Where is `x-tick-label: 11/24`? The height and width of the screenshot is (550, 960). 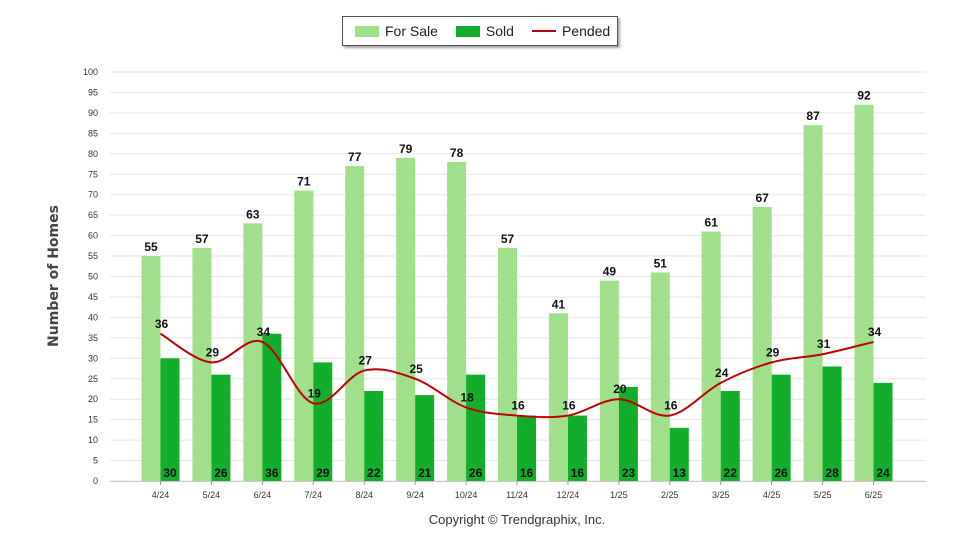 x-tick-label: 11/24 is located at coordinates (517, 495).